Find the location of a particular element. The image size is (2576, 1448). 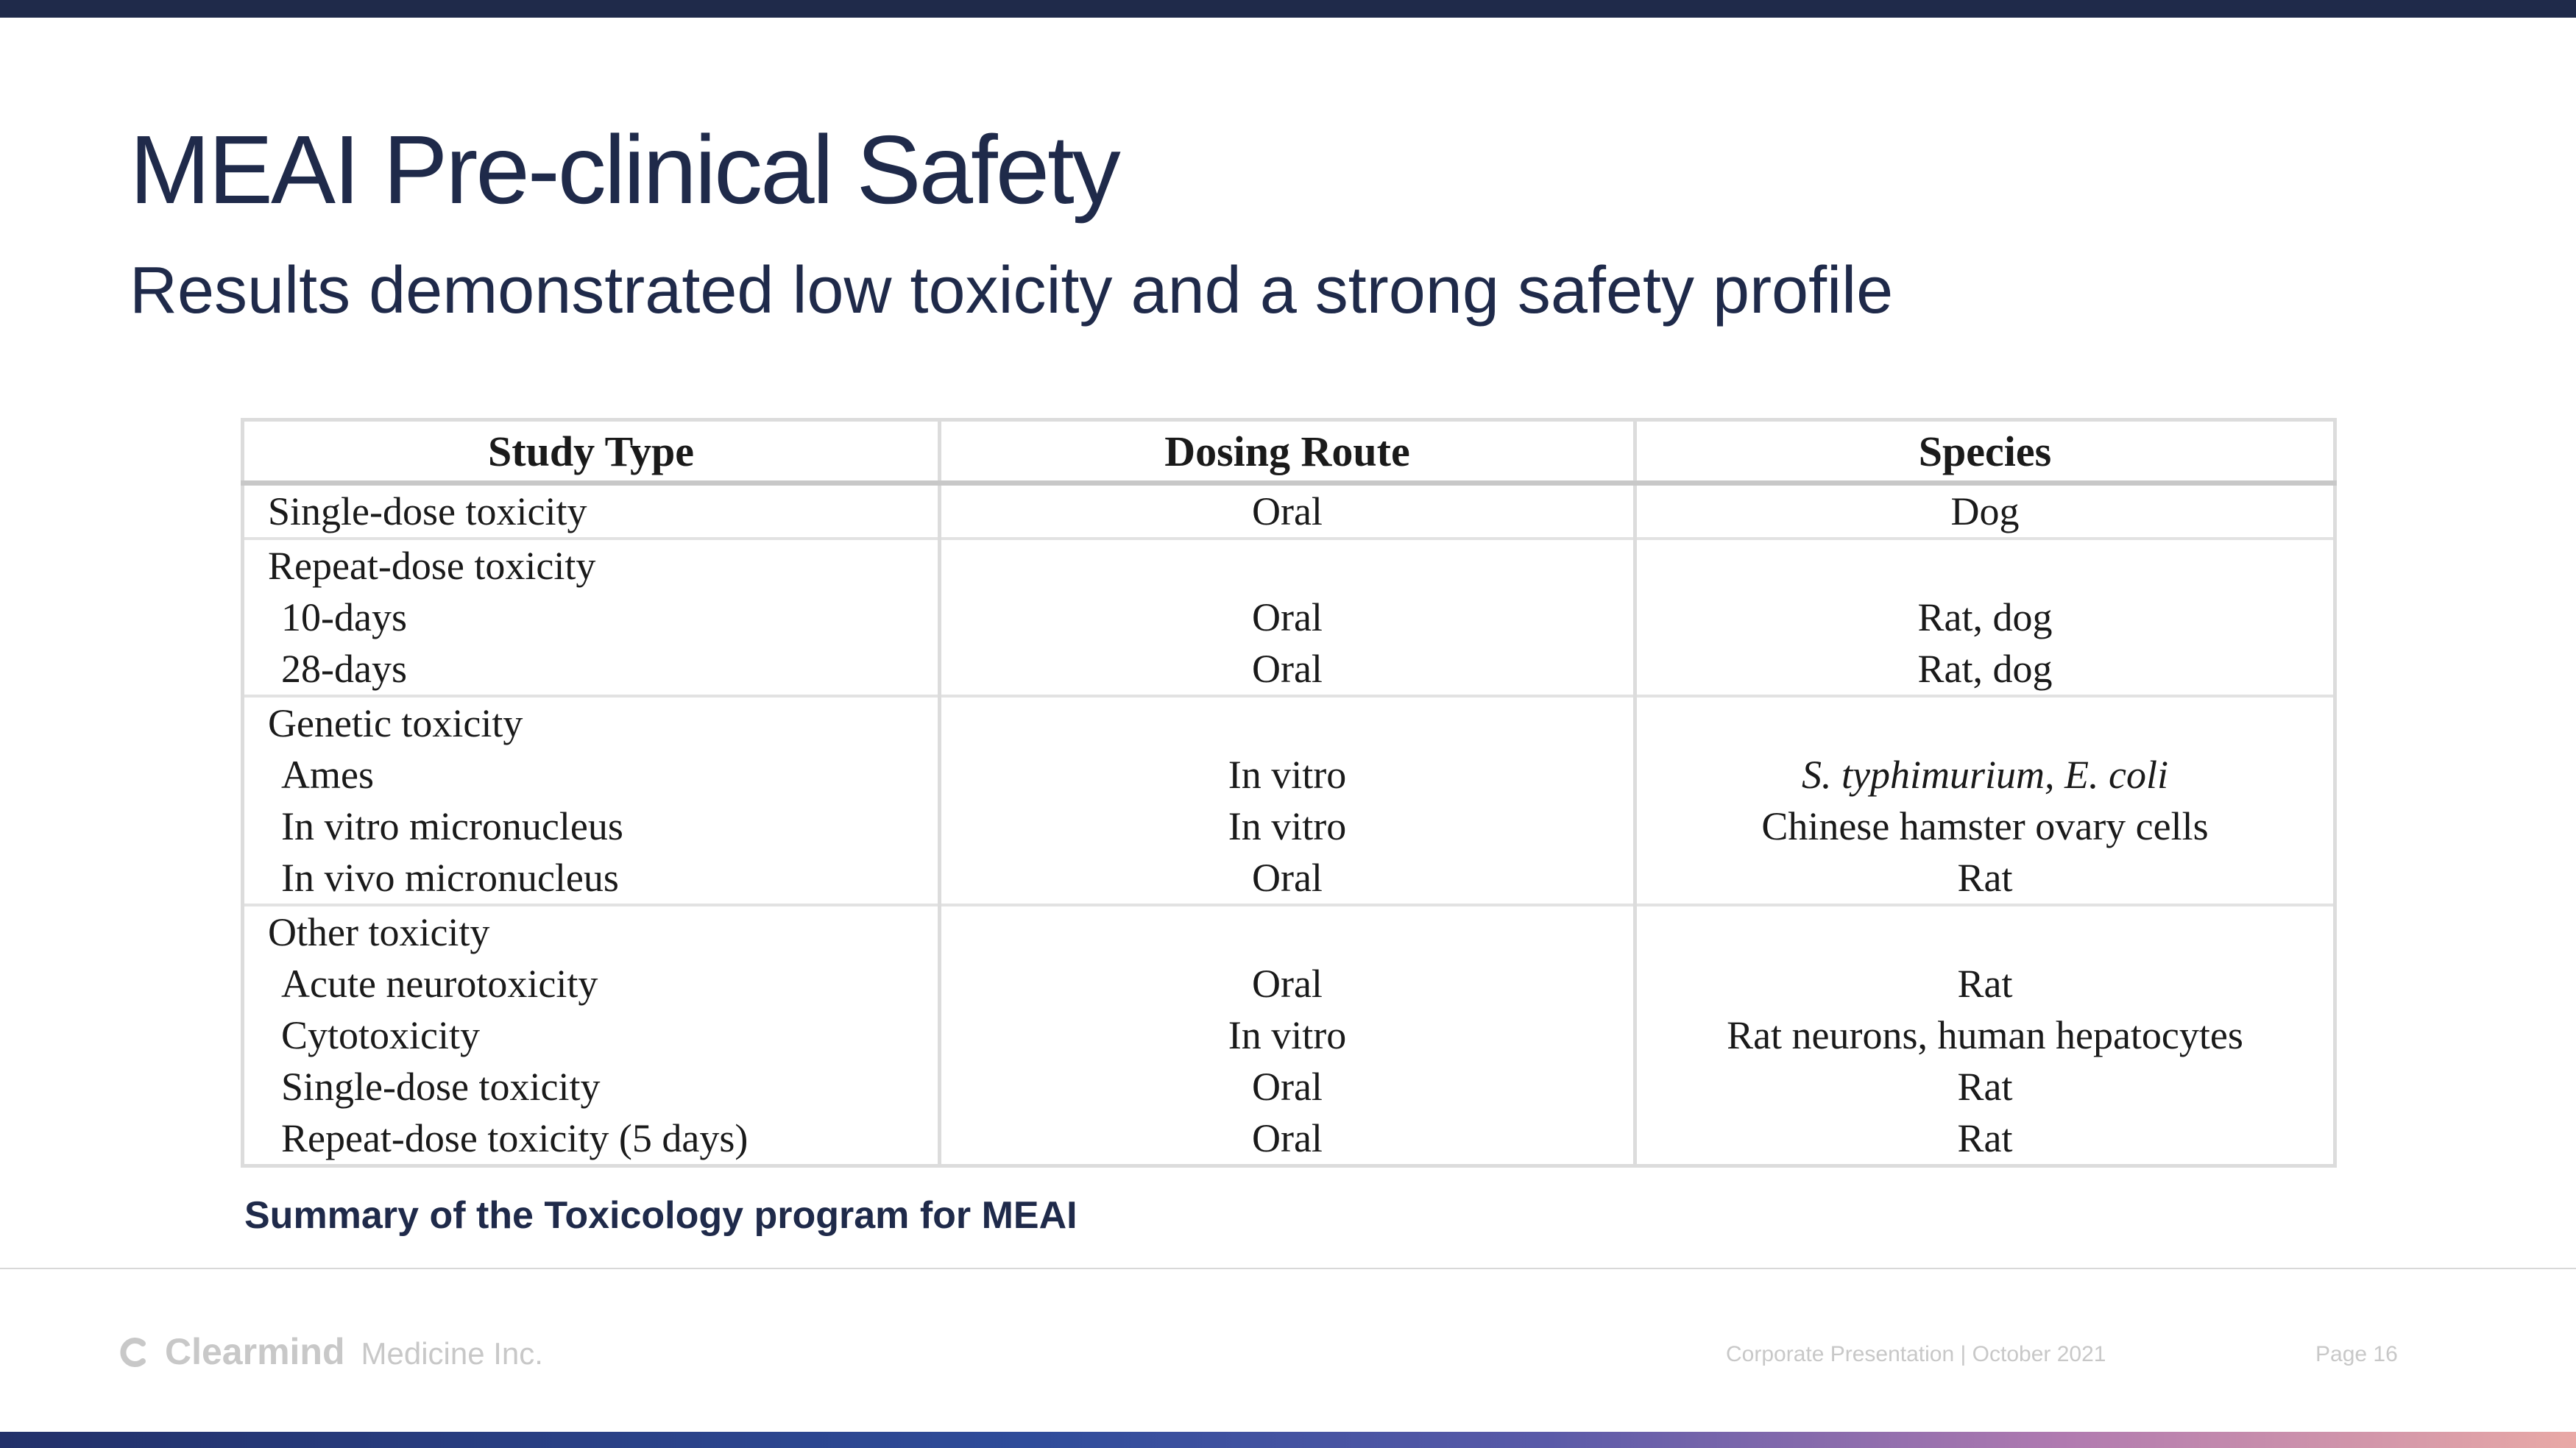

species-text: S. typhimurium, E. coli is located at coordinates (1985, 775).